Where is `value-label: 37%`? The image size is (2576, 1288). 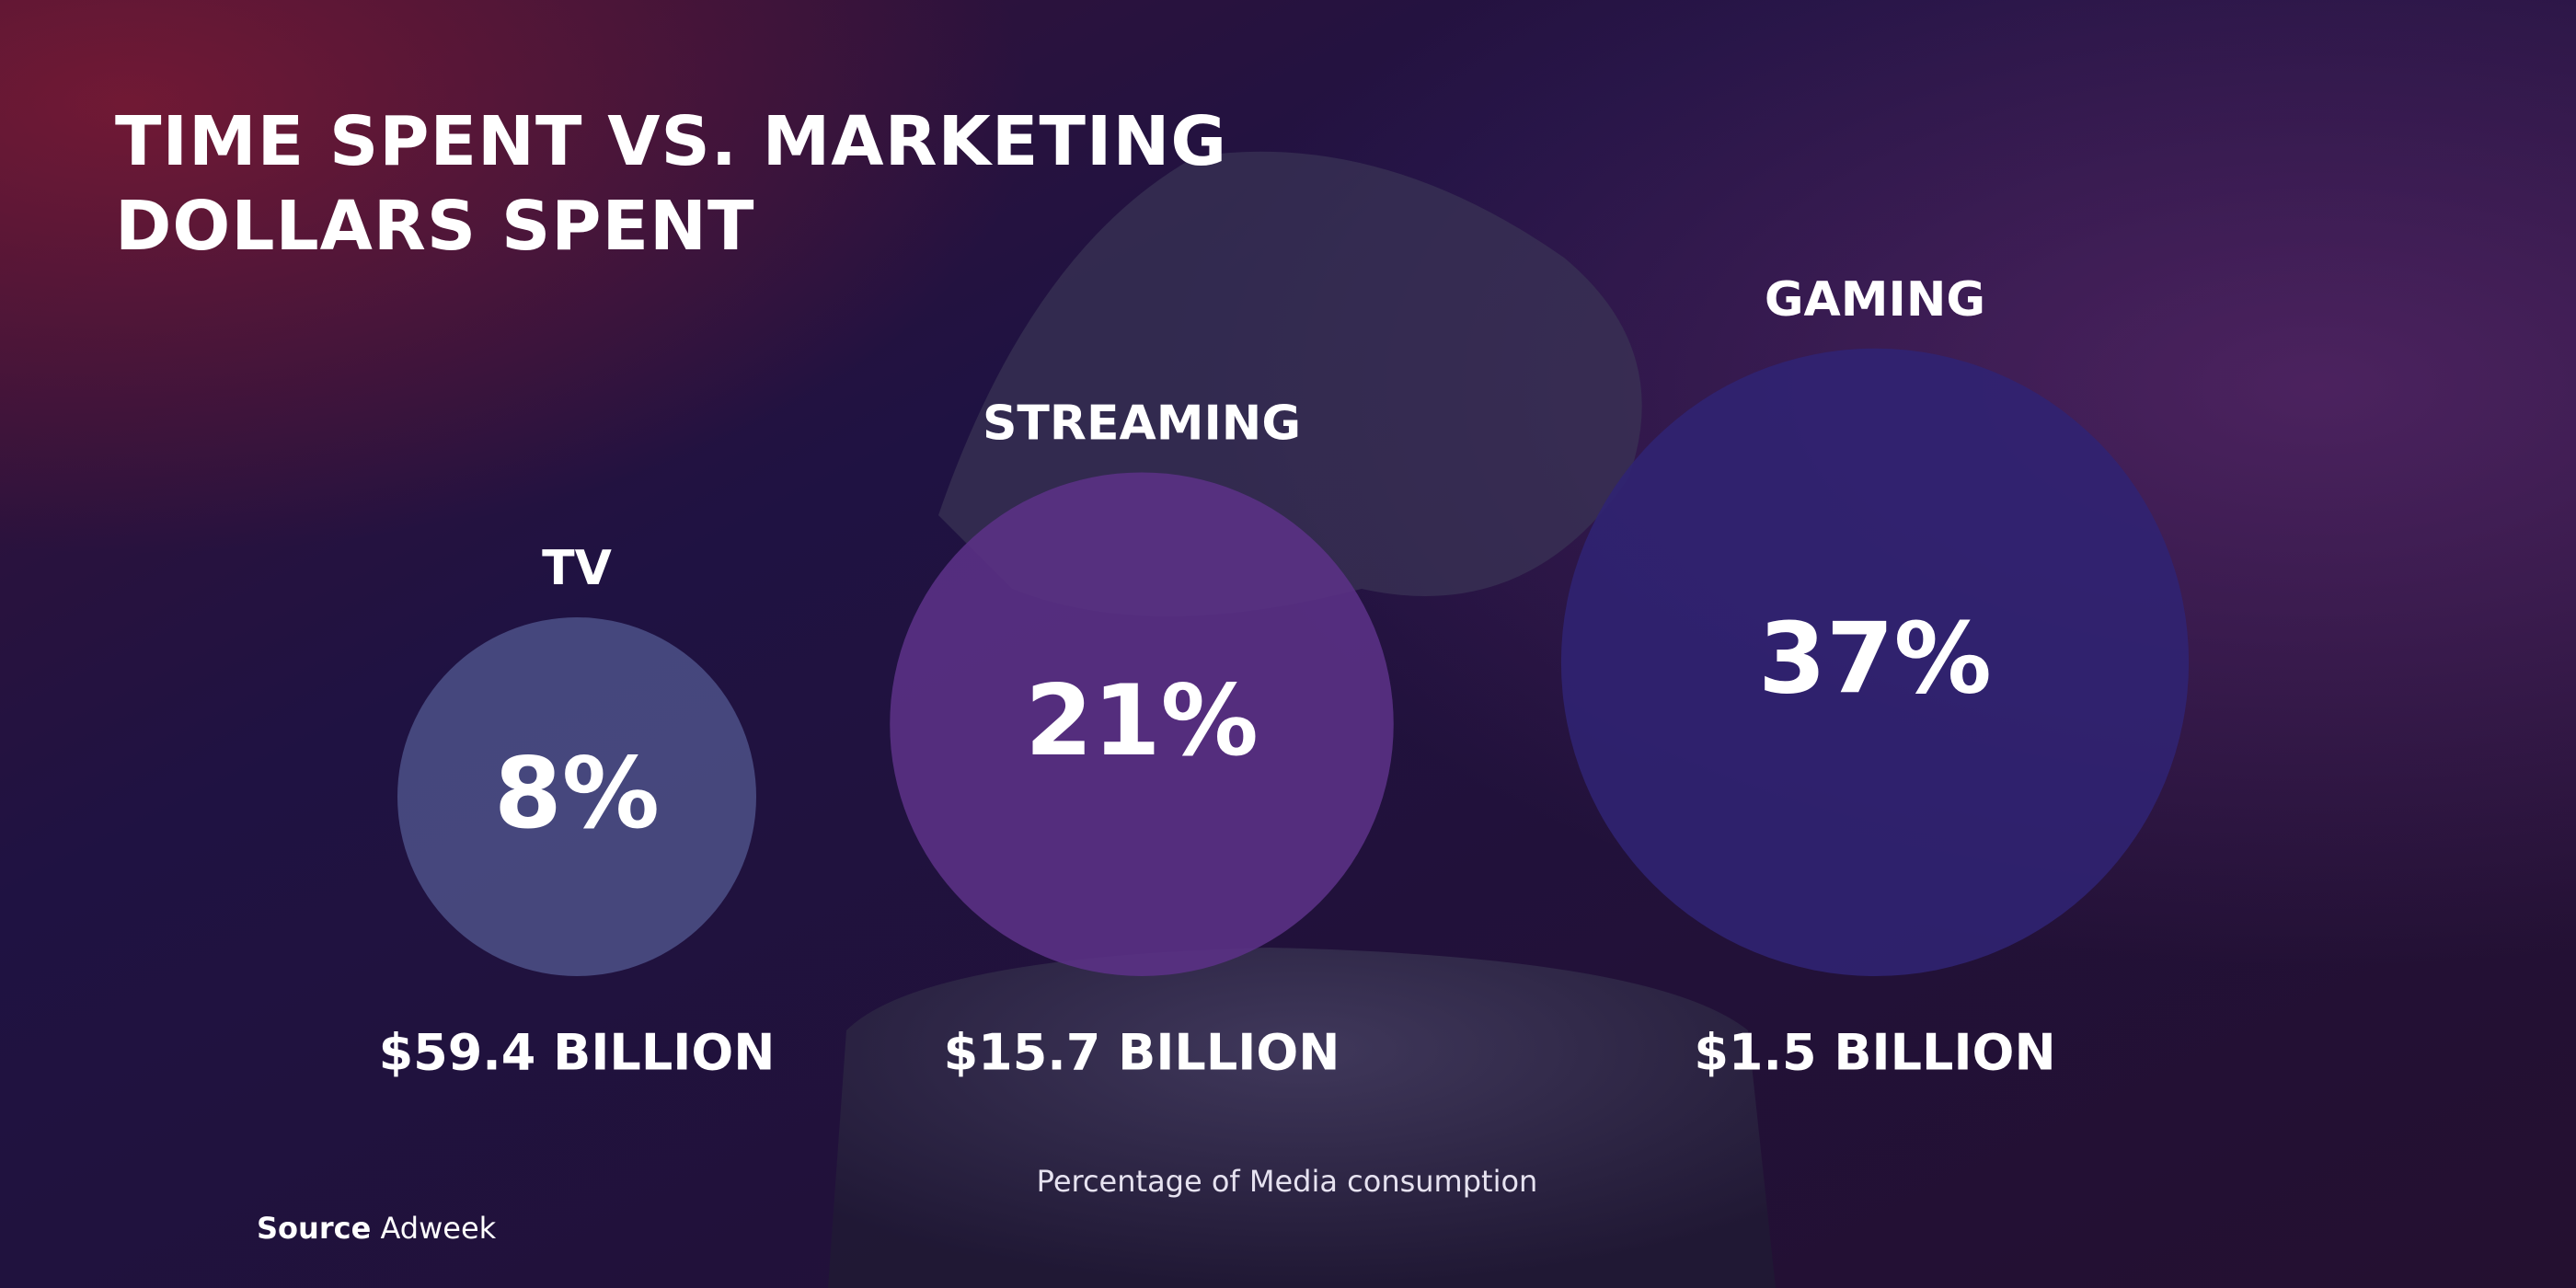
value-label: 37% is located at coordinates (1875, 659).